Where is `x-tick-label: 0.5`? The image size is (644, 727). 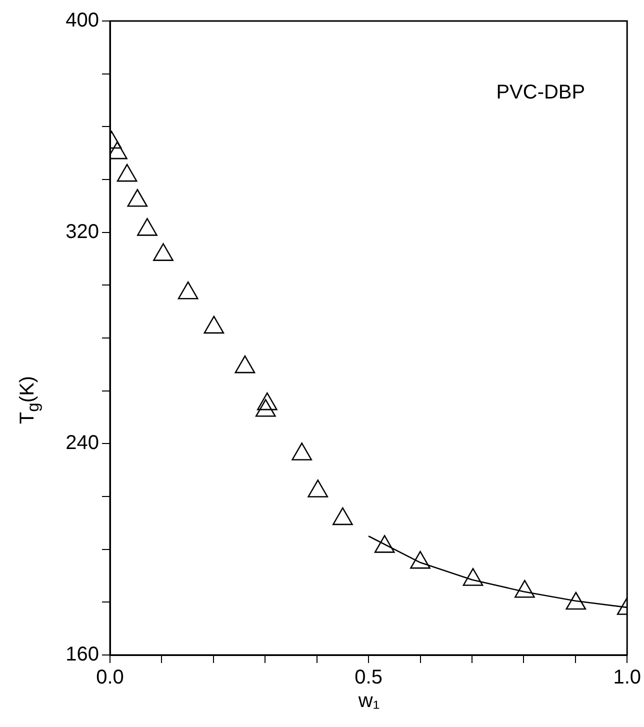 x-tick-label: 0.5 is located at coordinates (368, 677).